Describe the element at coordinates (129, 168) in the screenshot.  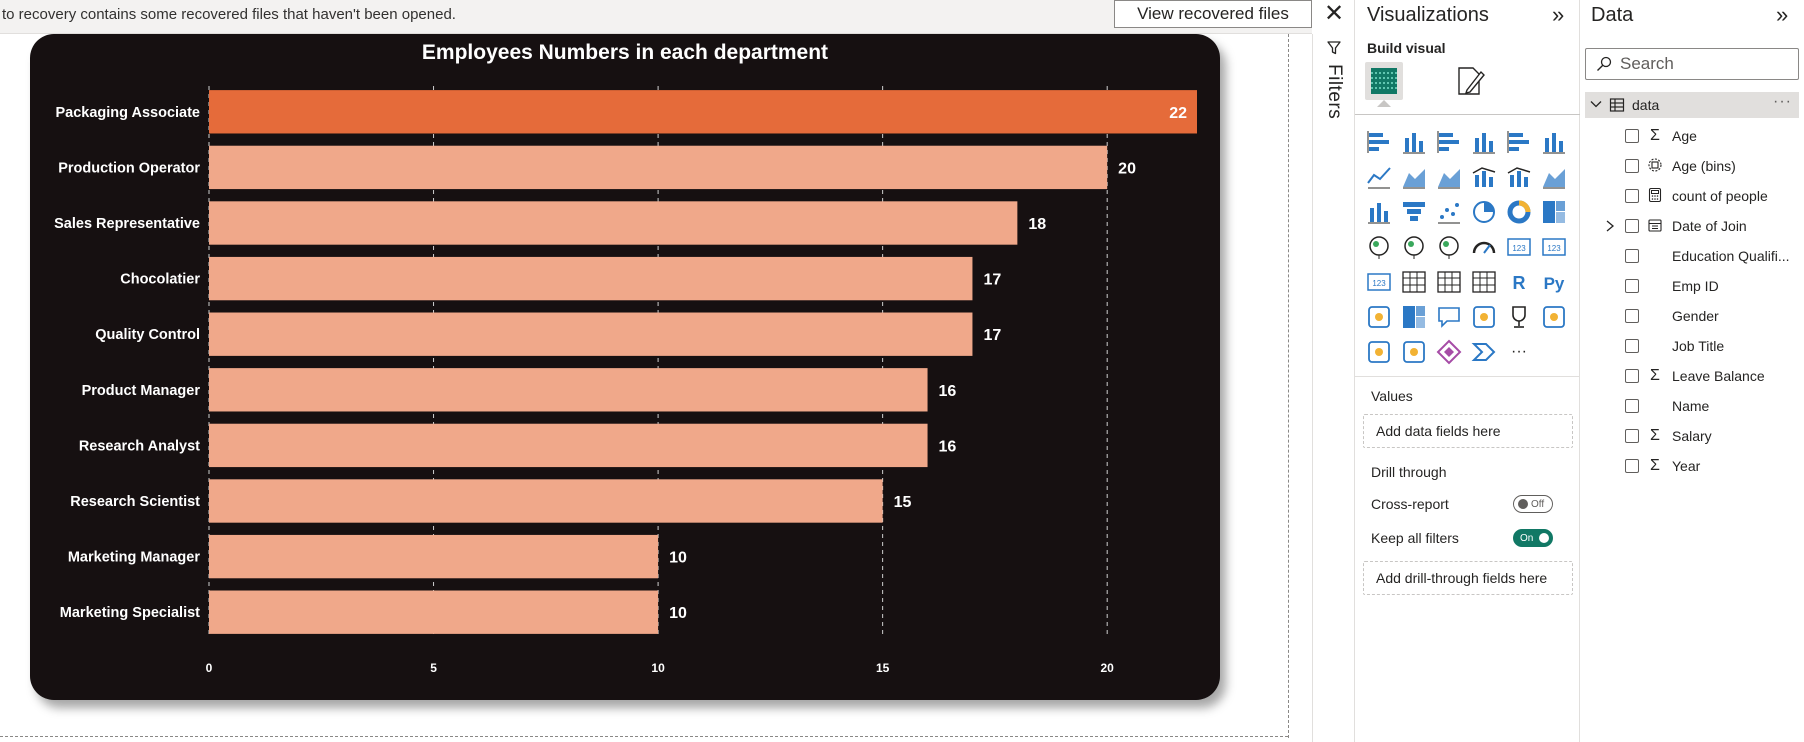
I see `category-label: Production Operator` at that location.